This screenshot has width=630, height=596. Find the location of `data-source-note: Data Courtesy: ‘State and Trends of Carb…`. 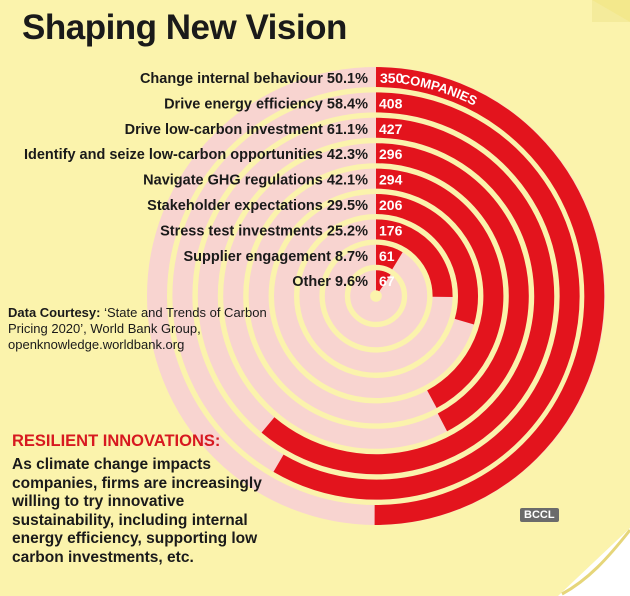

data-source-note: Data Courtesy: ‘State and Trends of Carb… is located at coordinates (138, 329).